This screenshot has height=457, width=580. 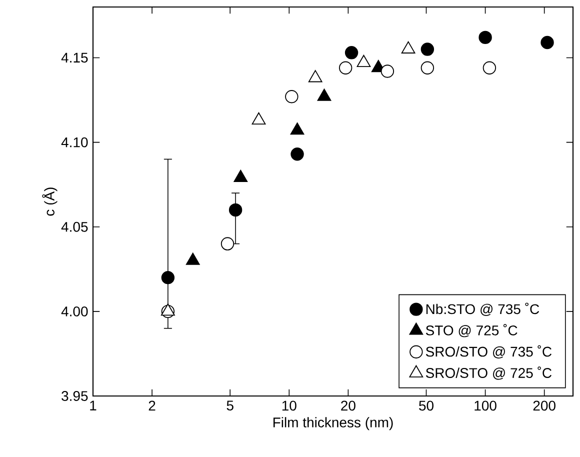 What do you see at coordinates (75, 396) in the screenshot?
I see `y-tick-label: 3.95` at bounding box center [75, 396].